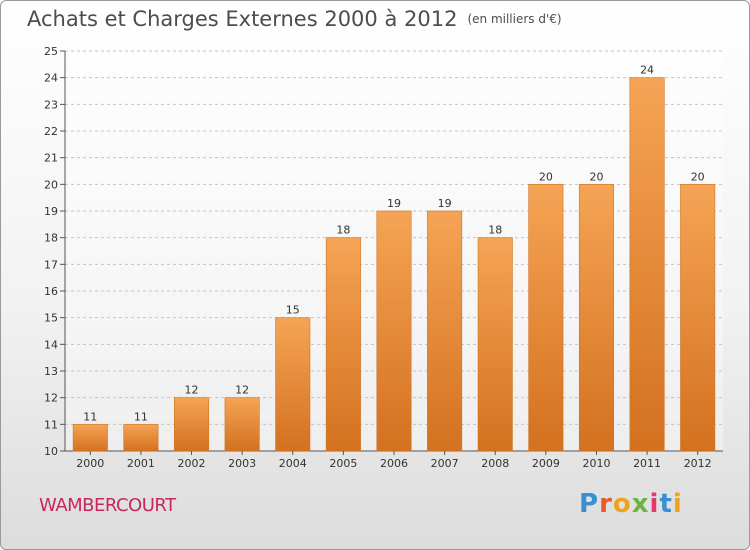  What do you see at coordinates (546, 463) in the screenshot?
I see `x-tick-label: 2009` at bounding box center [546, 463].